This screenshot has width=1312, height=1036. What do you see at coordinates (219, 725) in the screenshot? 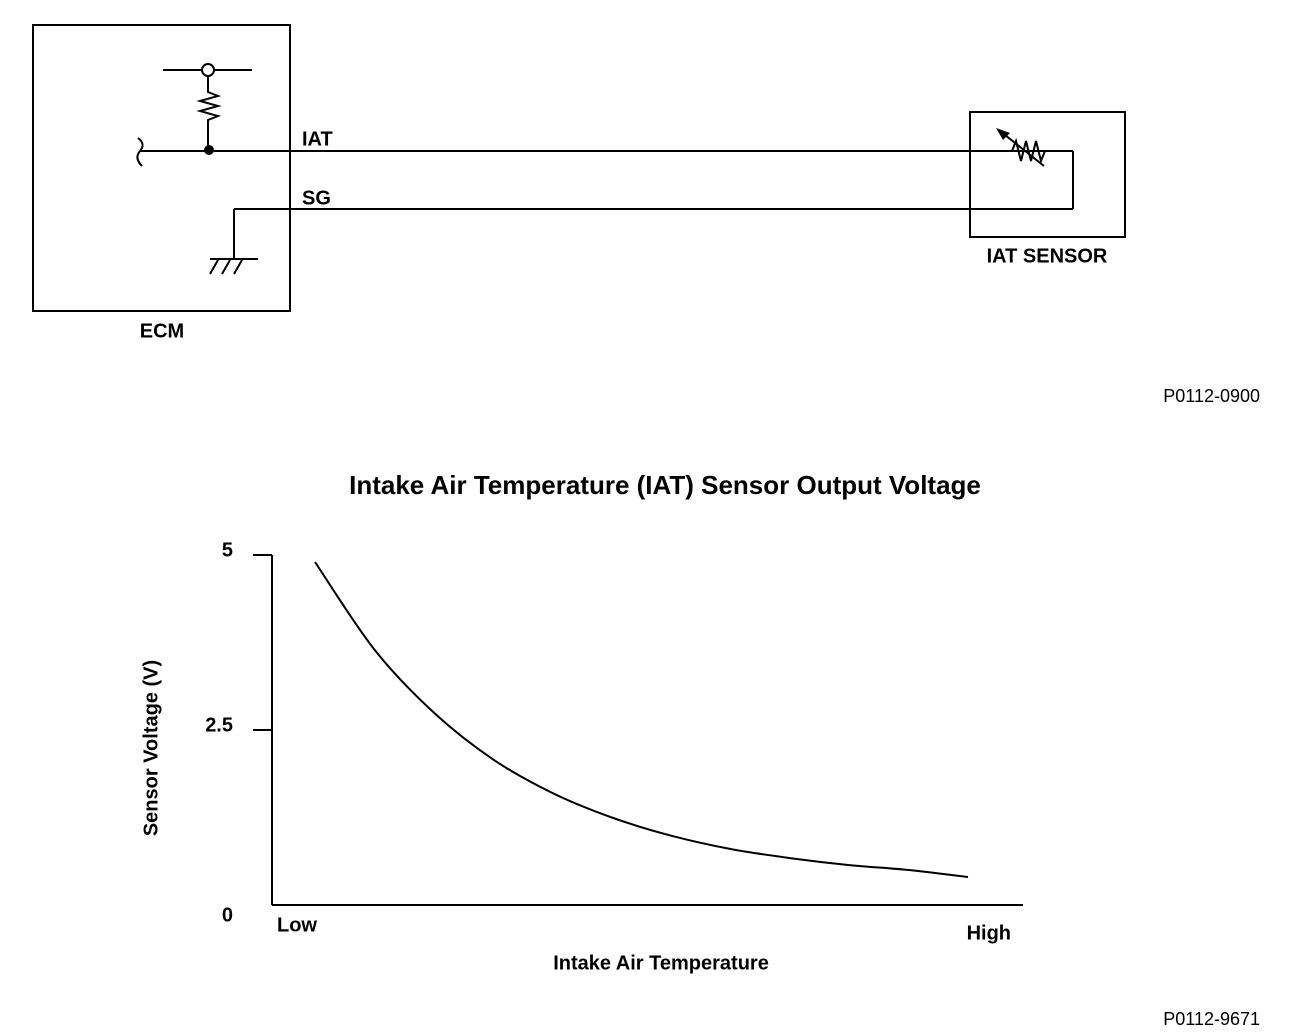
I see `y-tick-label: 2.5` at bounding box center [219, 725].